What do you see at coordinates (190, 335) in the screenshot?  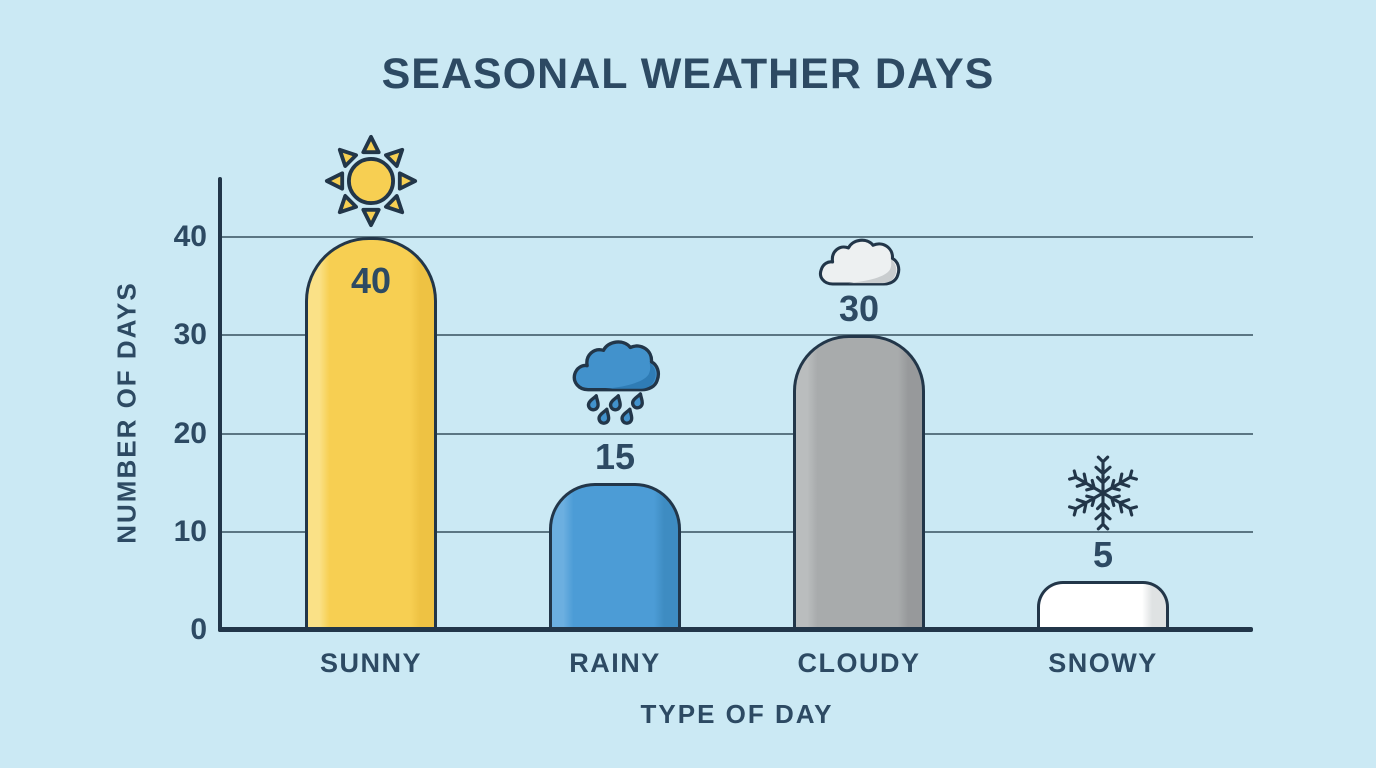 I see `ytick-label-30: 30` at bounding box center [190, 335].